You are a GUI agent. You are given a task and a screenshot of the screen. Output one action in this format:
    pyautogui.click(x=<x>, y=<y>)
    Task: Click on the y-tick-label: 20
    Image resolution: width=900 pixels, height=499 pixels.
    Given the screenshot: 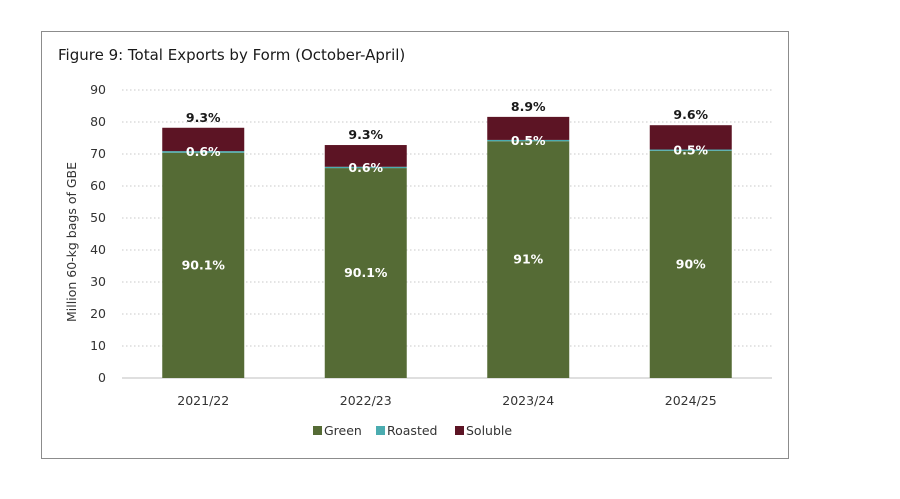 What is the action you would take?
    pyautogui.click(x=98, y=313)
    